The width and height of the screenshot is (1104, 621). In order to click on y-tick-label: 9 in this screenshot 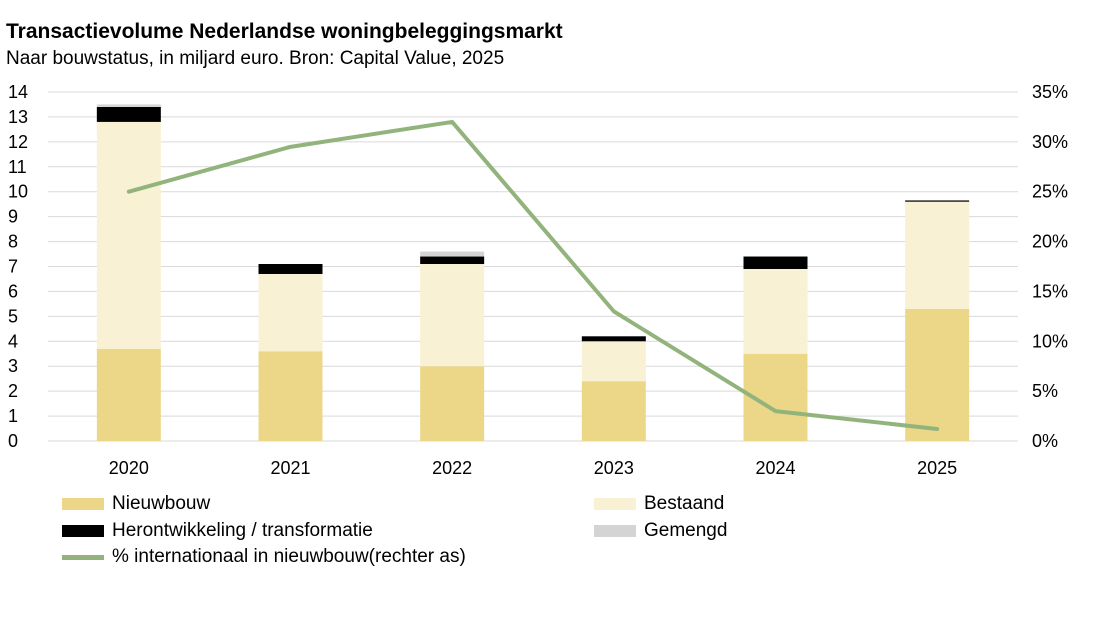, I will do `click(13, 217)`.